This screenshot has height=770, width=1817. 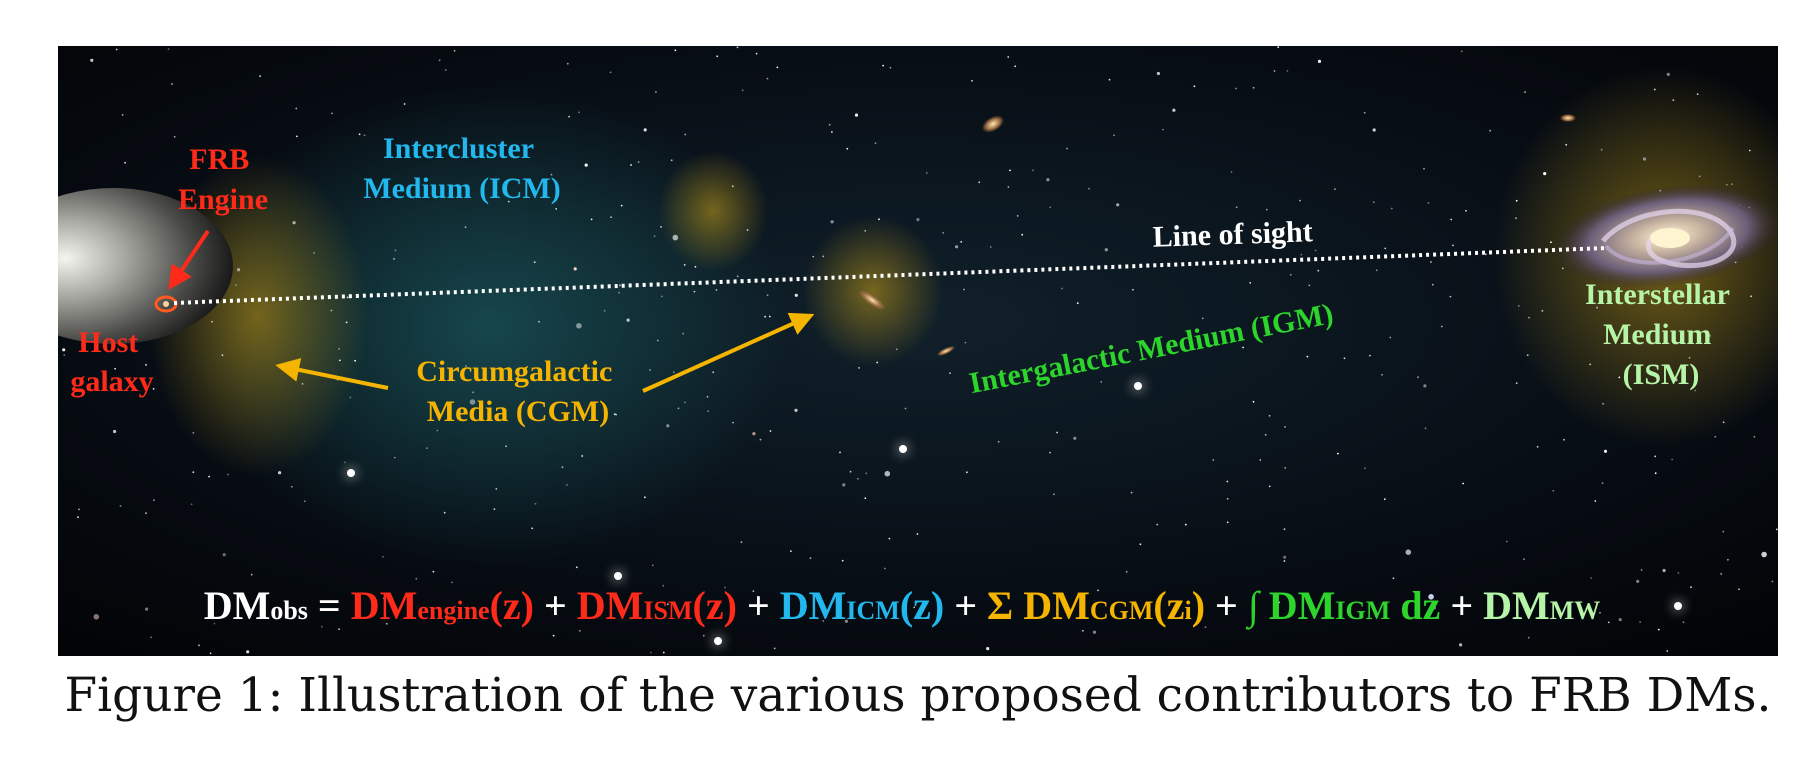 What do you see at coordinates (713, 211) in the screenshot?
I see `cgm-glow-left` at bounding box center [713, 211].